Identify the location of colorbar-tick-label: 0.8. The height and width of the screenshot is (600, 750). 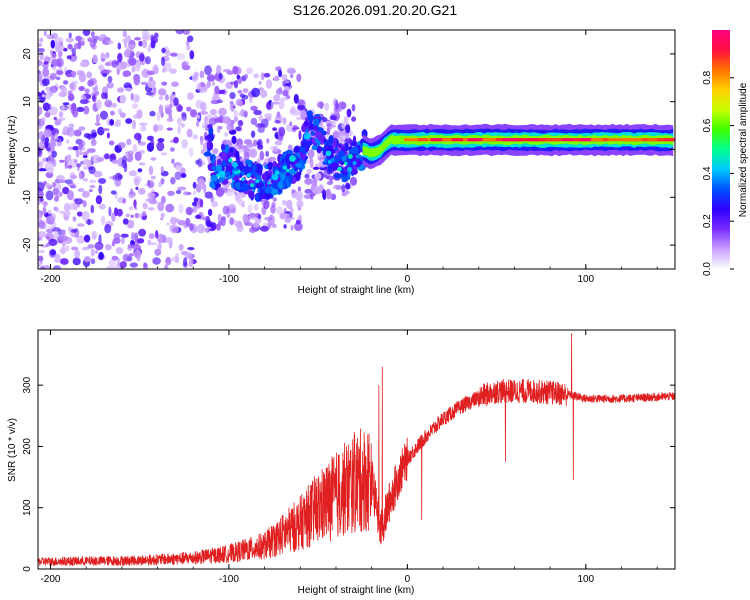
(707, 77).